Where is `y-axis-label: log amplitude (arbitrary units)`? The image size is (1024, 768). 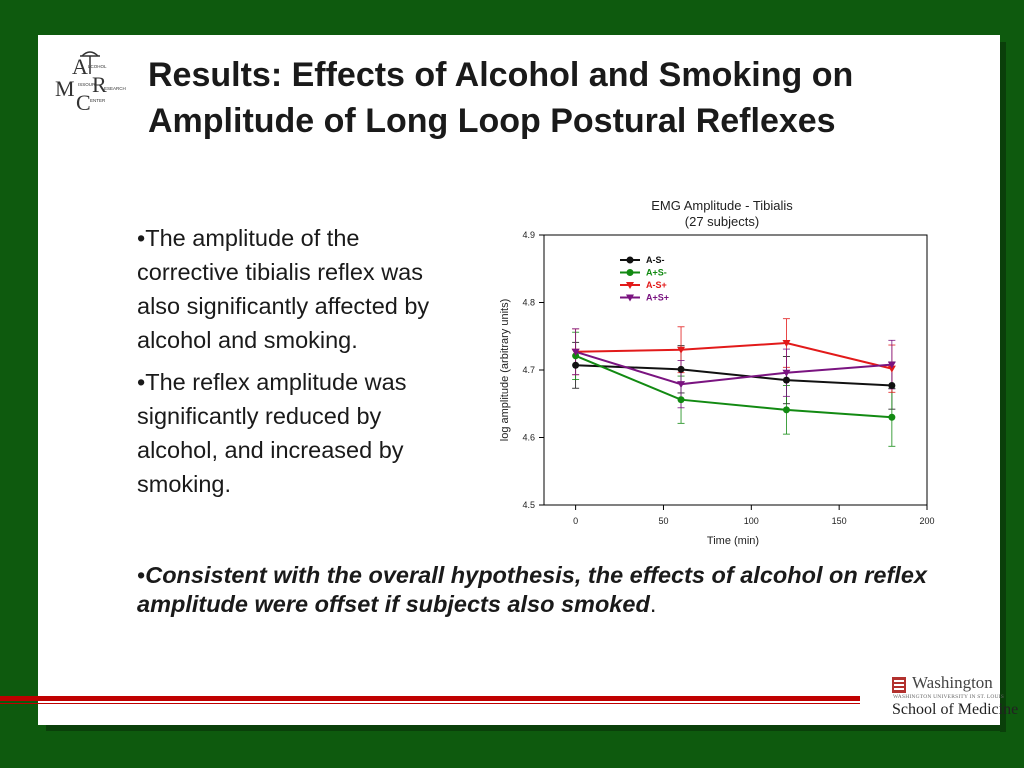 y-axis-label: log amplitude (arbitrary units) is located at coordinates (505, 370).